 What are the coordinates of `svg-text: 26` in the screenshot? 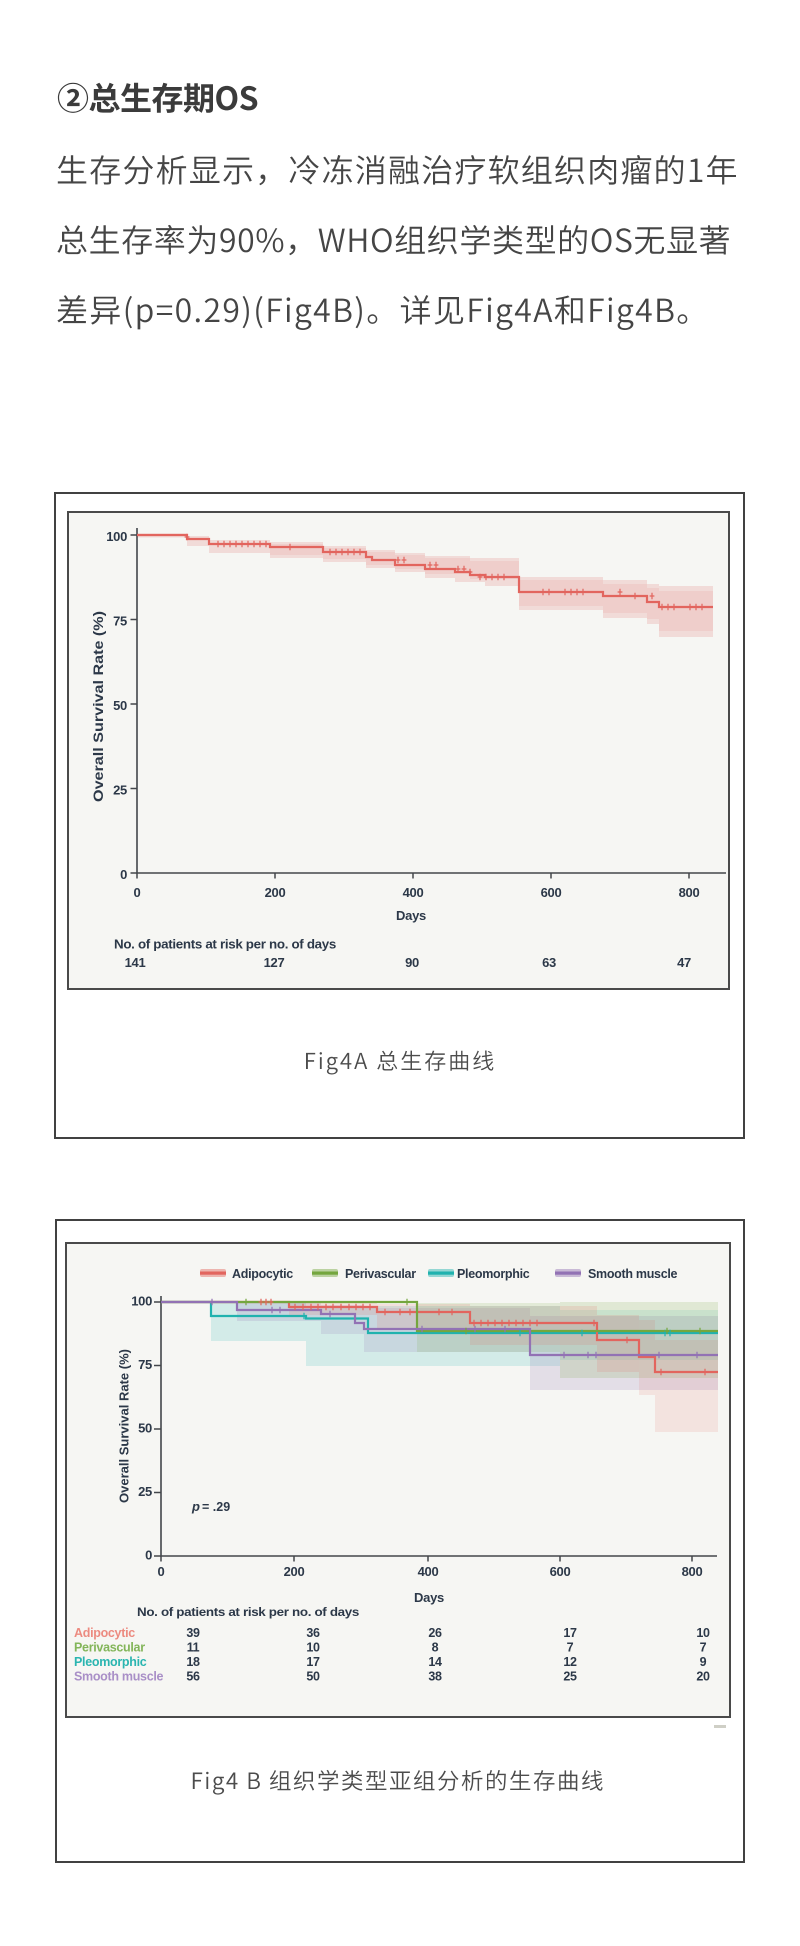 It's located at (435, 1633).